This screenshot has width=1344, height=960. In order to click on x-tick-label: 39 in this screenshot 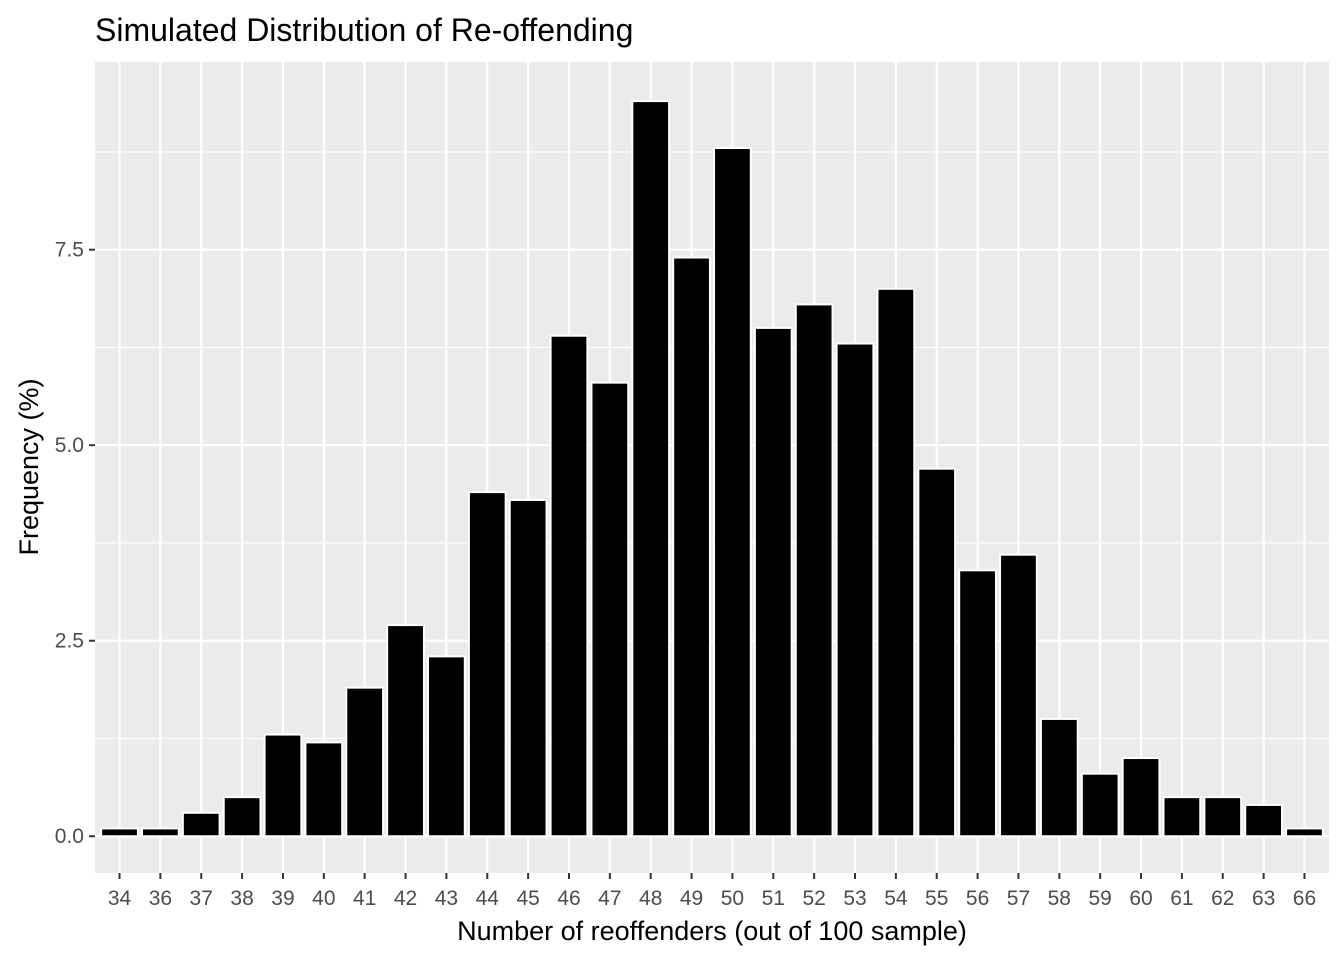, I will do `click(282, 898)`.